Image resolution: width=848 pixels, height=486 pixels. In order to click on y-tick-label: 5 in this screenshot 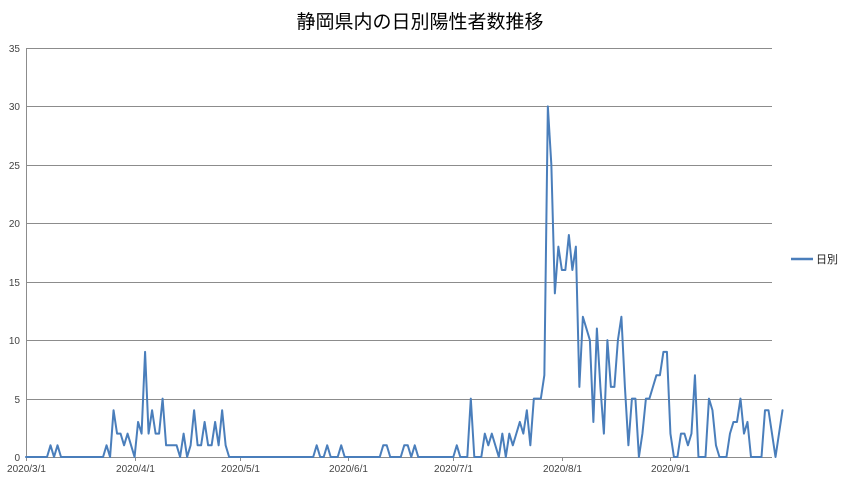, I will do `click(17, 400)`.